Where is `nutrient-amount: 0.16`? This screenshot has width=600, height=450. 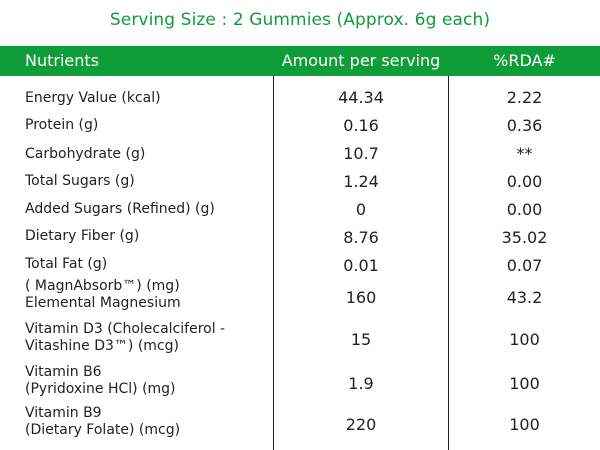 nutrient-amount: 0.16 is located at coordinates (361, 125).